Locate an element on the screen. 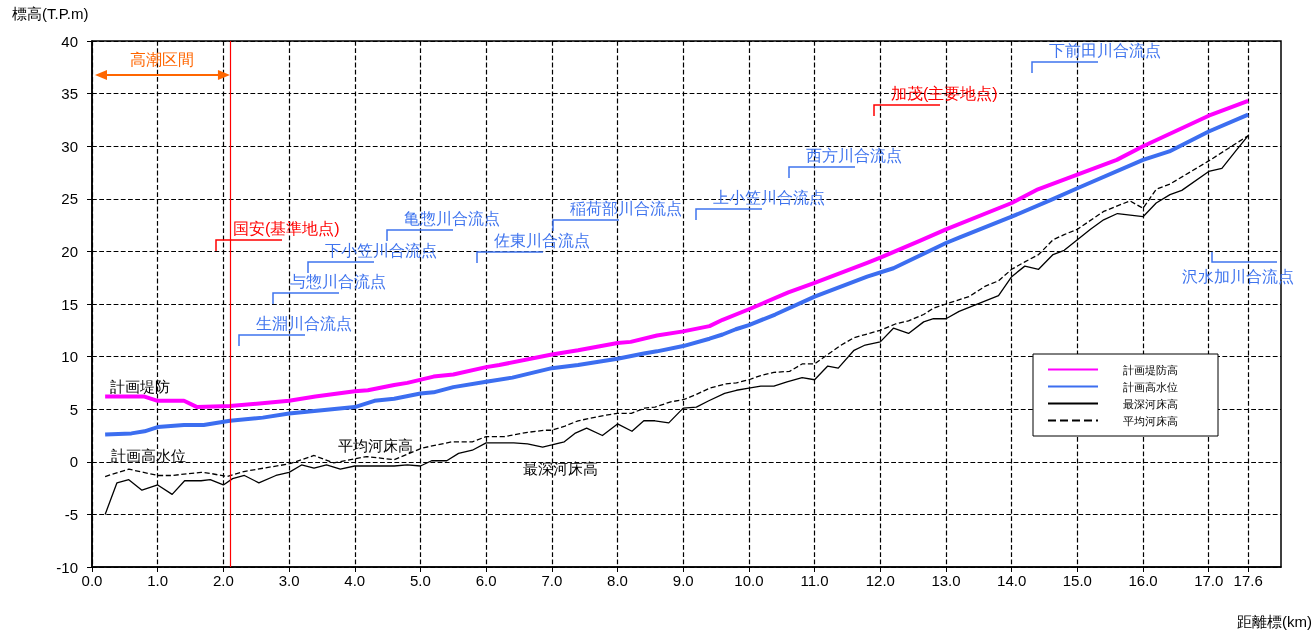 Image resolution: width=1314 pixels, height=631 pixels. y-tick-label: 35 is located at coordinates (69, 94).